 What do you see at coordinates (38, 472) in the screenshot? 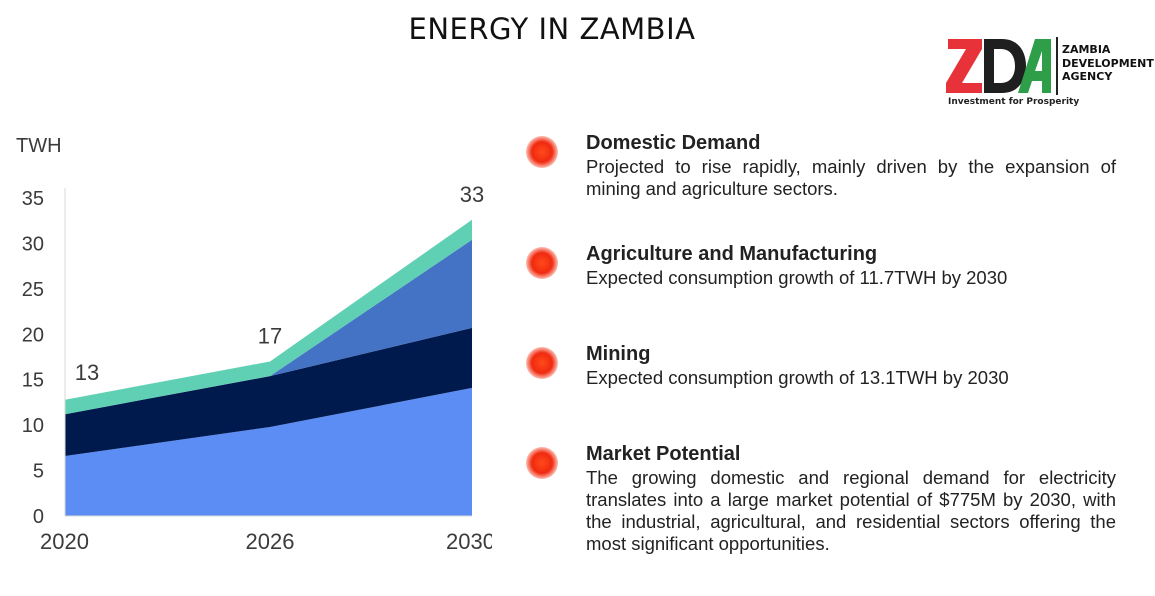
I see `y-tick-label: 5` at bounding box center [38, 472].